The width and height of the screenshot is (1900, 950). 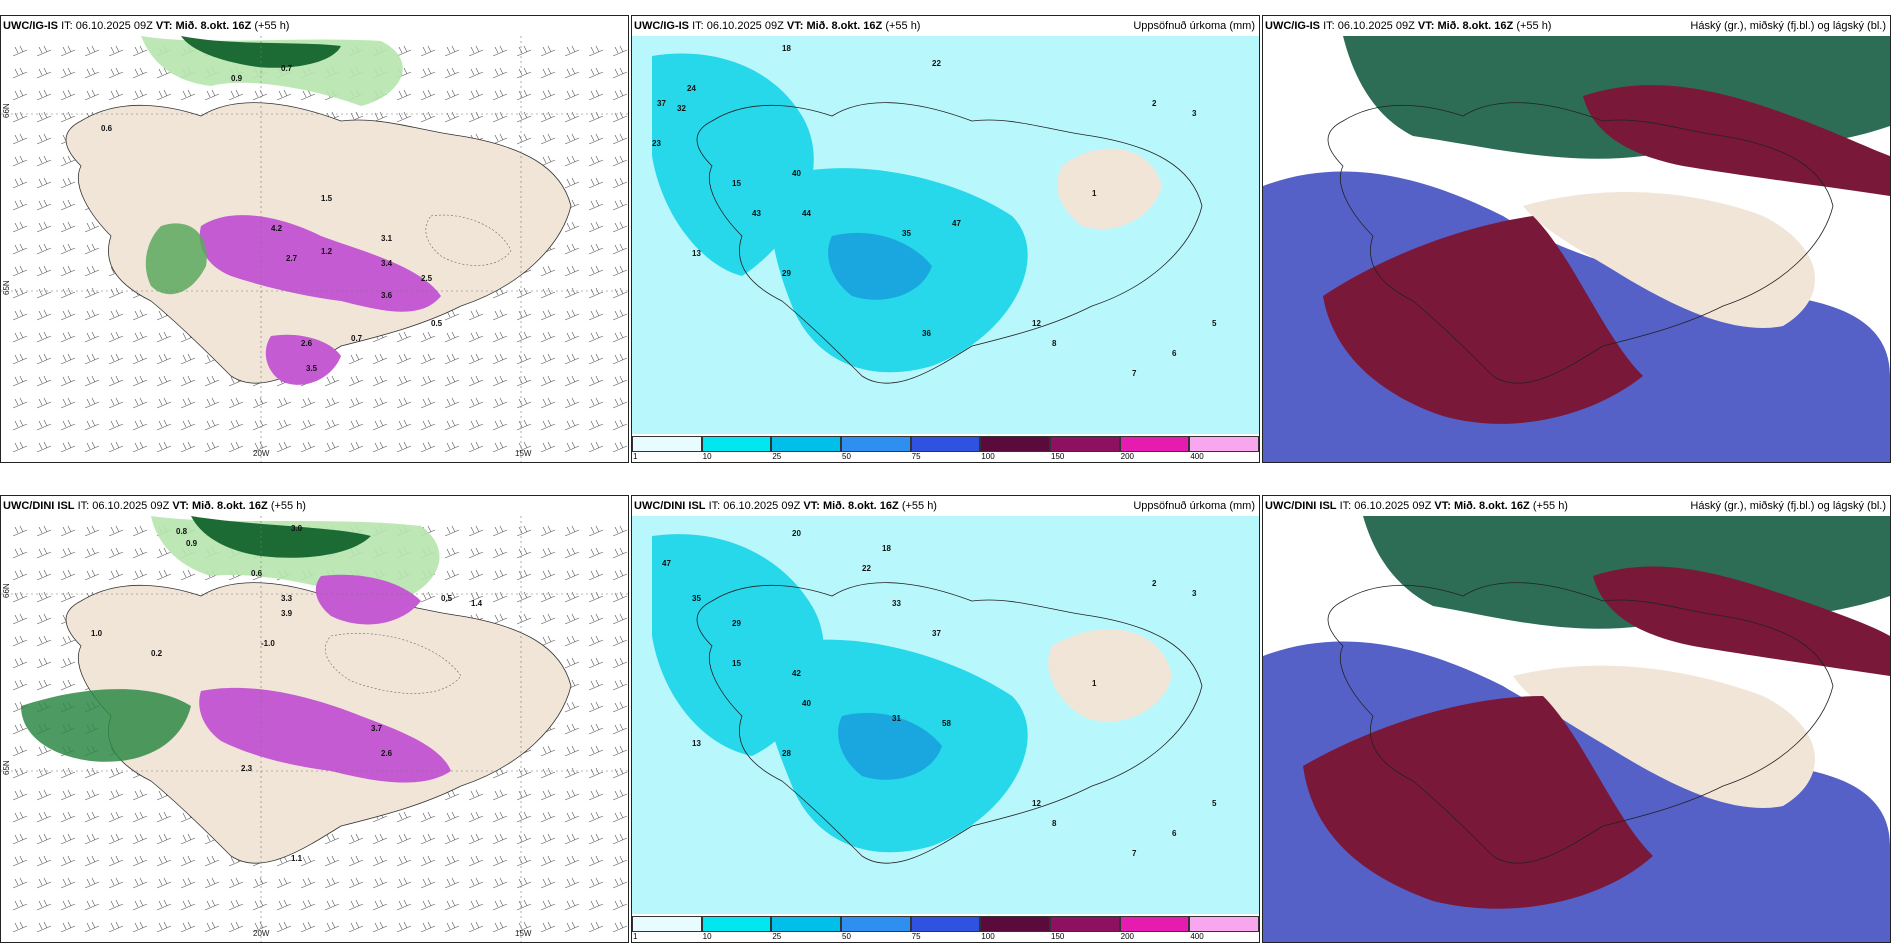 I want to click on hatched-area, so click(x=393, y=663).